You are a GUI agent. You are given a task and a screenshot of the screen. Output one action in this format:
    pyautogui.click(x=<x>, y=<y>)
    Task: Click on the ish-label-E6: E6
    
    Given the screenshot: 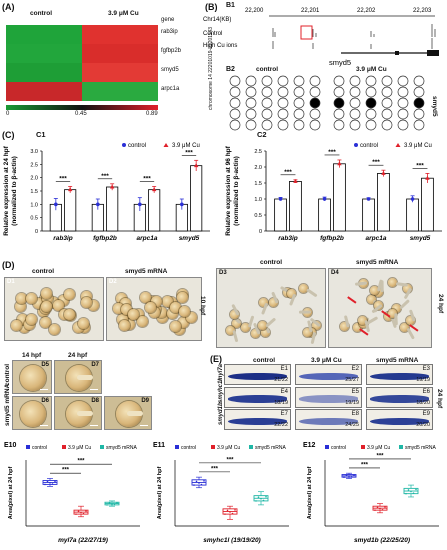 What is the action you would take?
    pyautogui.click(x=426, y=391)
    